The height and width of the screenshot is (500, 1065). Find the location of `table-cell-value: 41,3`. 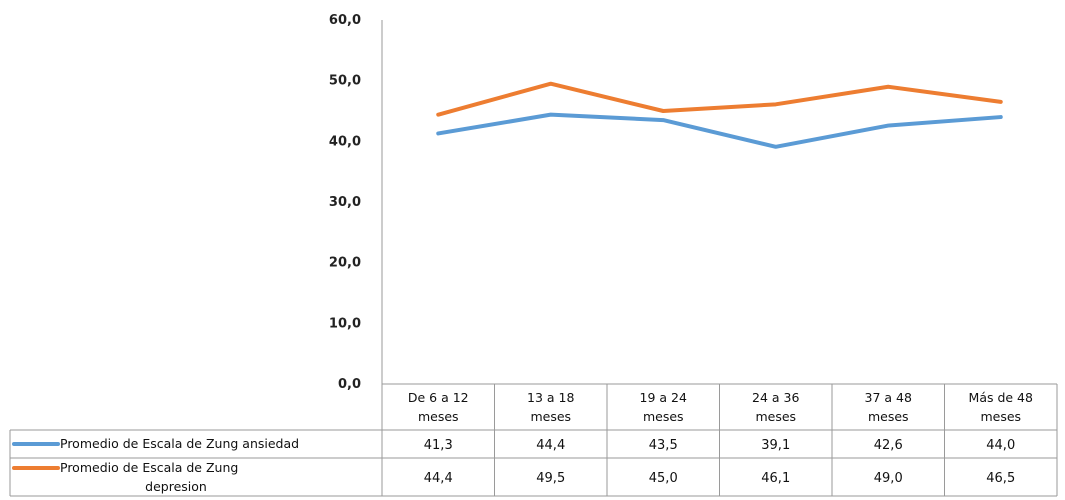

table-cell-value: 41,3 is located at coordinates (438, 445).